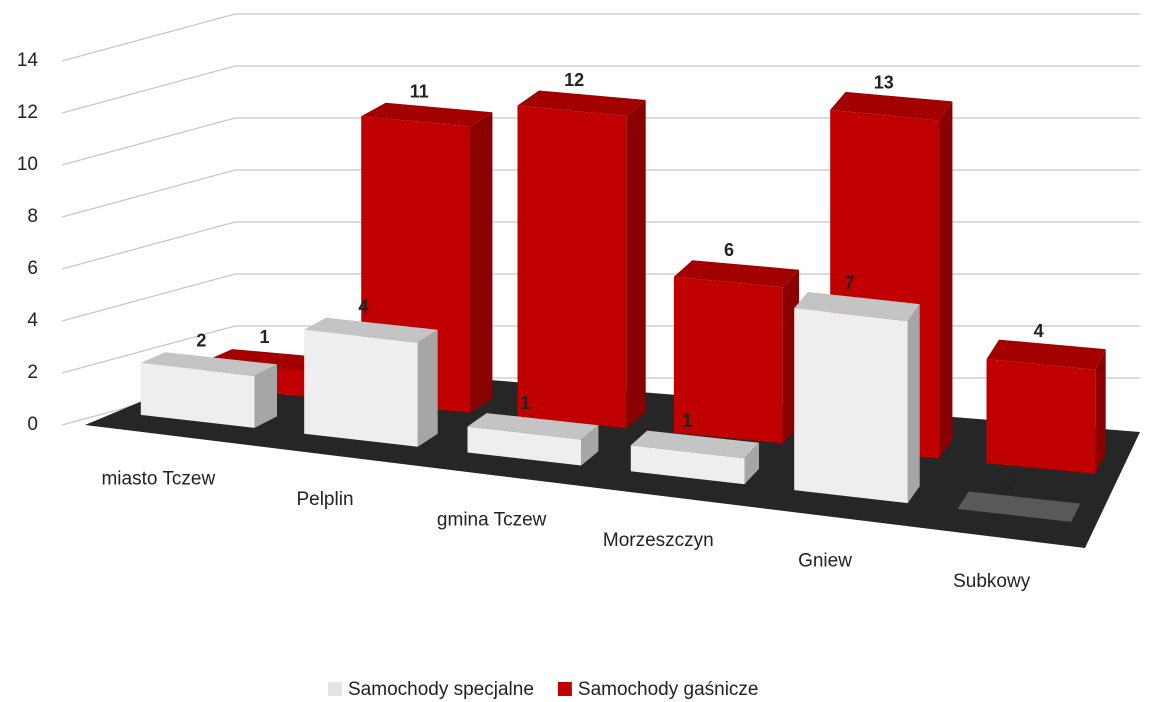 The height and width of the screenshot is (702, 1153). Describe the element at coordinates (668, 689) in the screenshot. I see `legend-label: Samochody gaśnicze` at that location.